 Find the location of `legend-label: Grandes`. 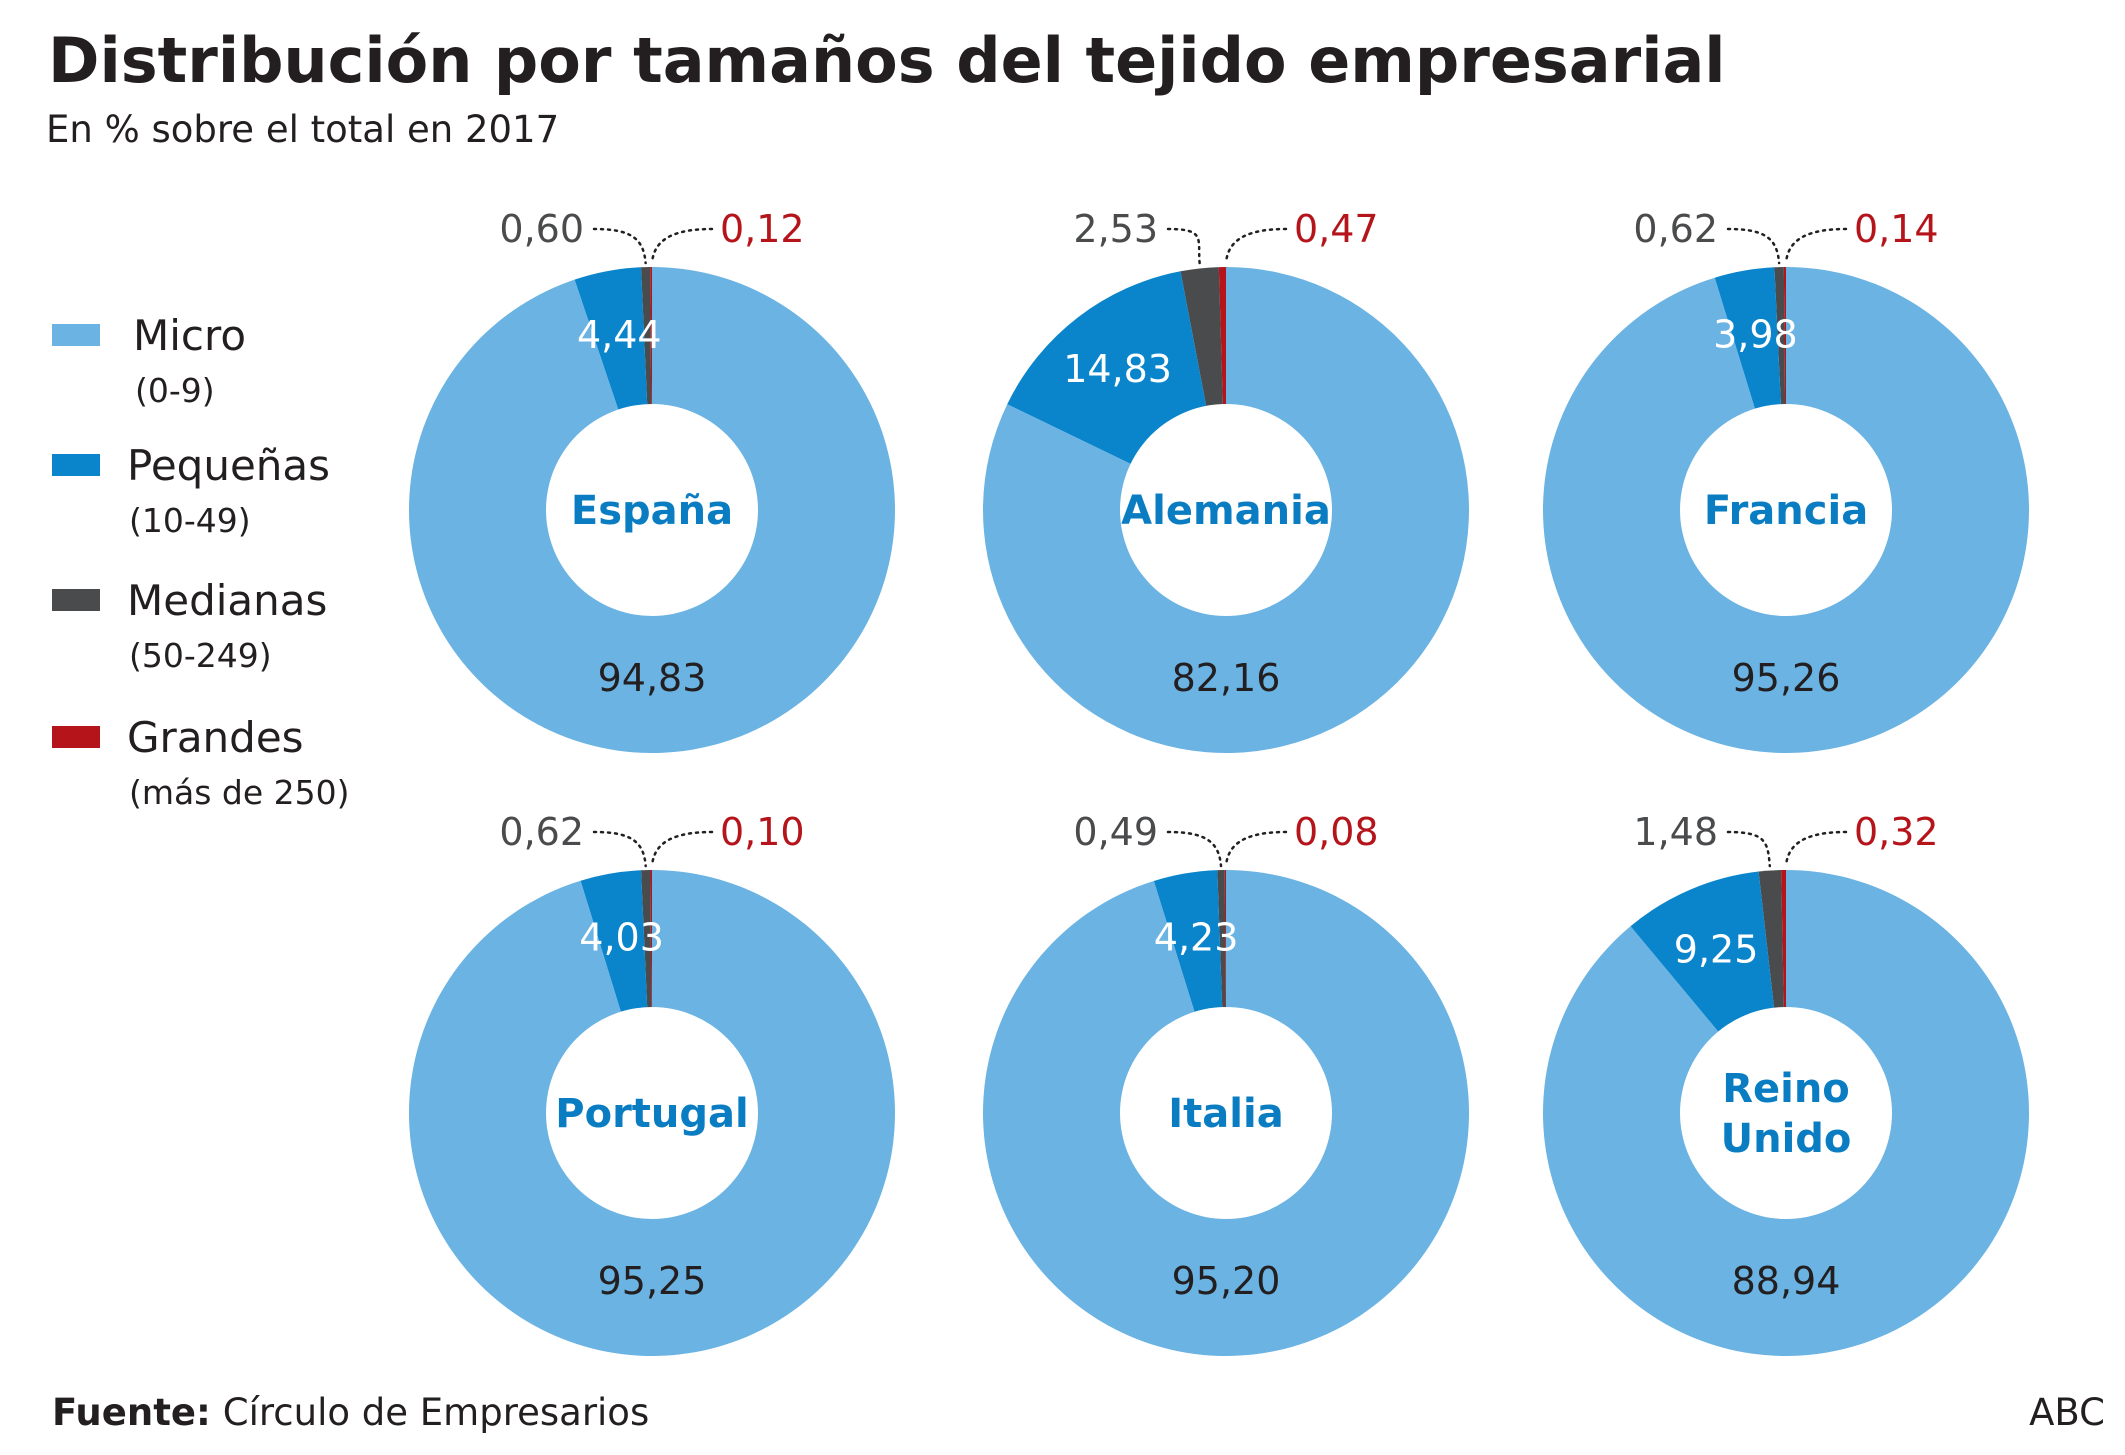

legend-label: Grandes is located at coordinates (215, 737).